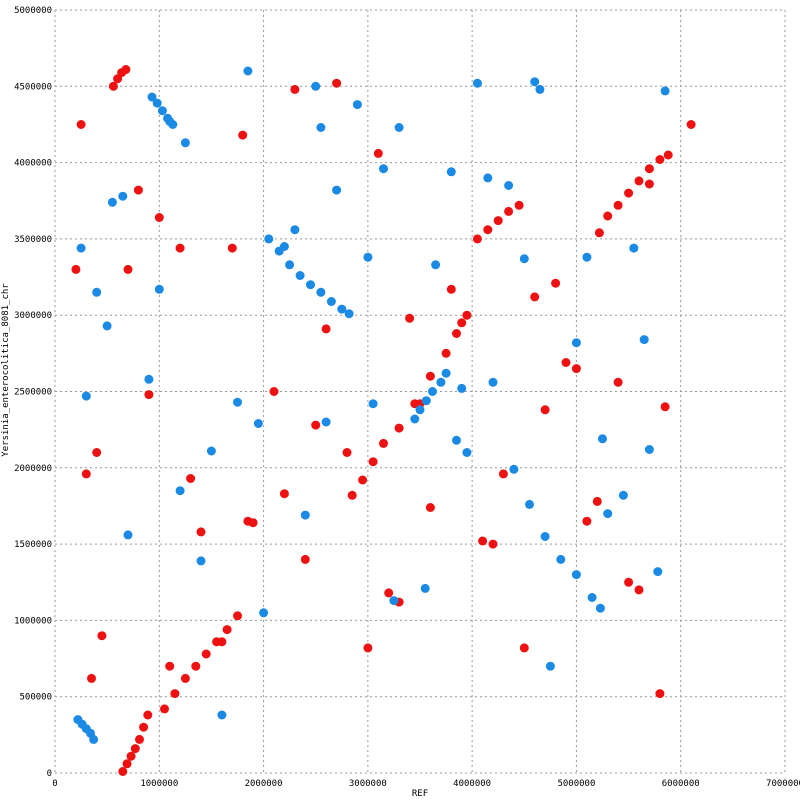 This screenshot has width=800, height=800. Describe the element at coordinates (33, 545) in the screenshot. I see `y-tick-label: 1500000` at that location.